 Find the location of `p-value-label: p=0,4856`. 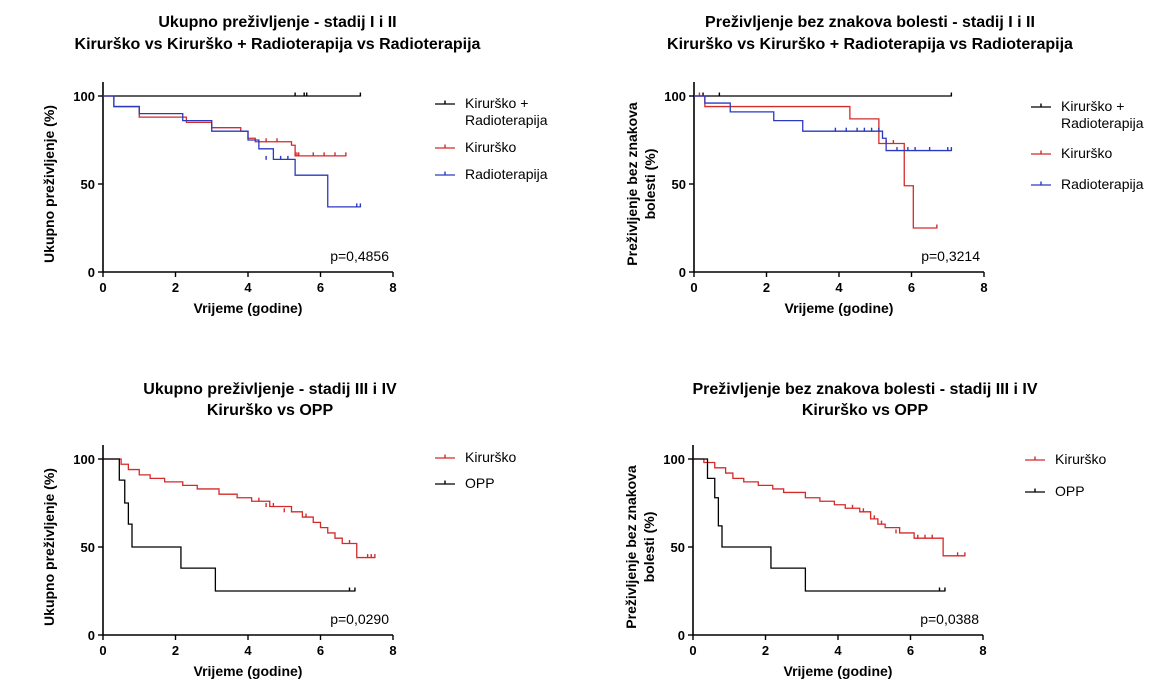

p-value-label: p=0,4856 is located at coordinates (359, 256).